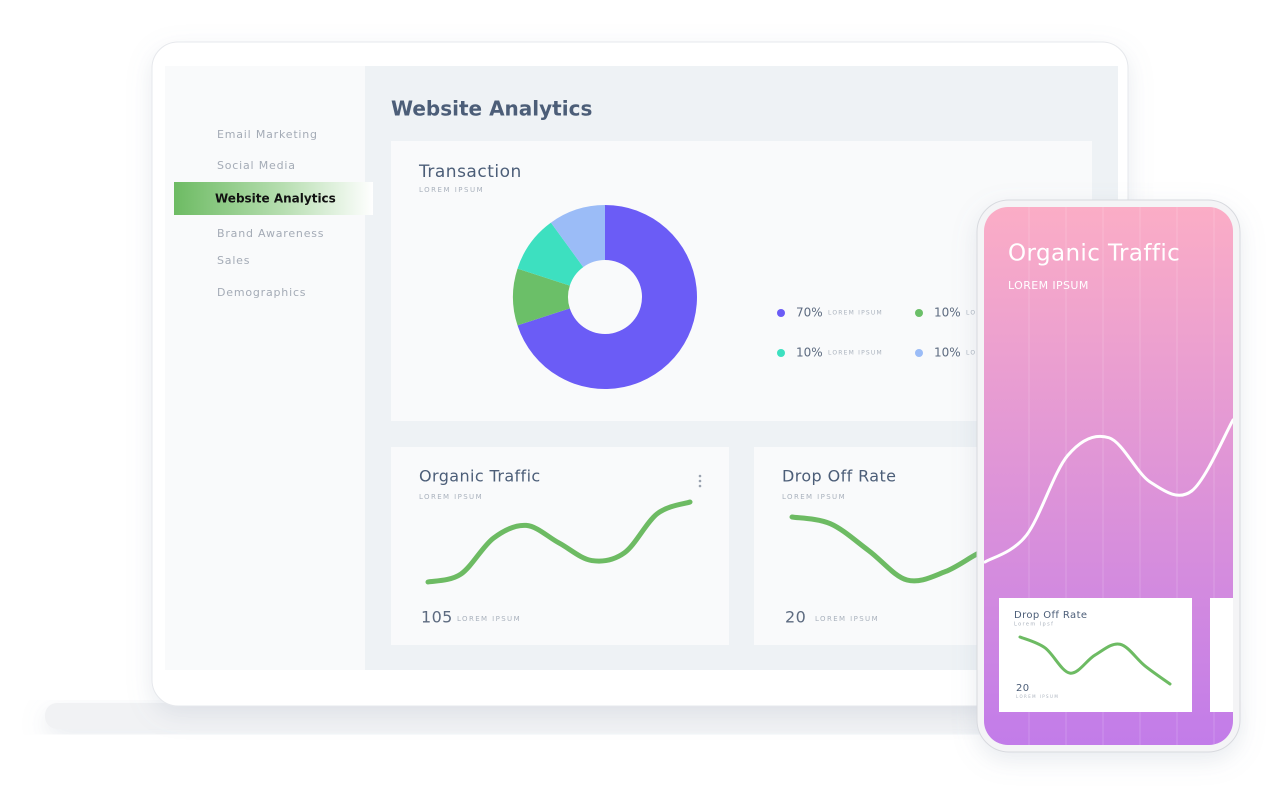 This screenshot has height=812, width=1280. I want to click on phone-card, so click(1221, 655).